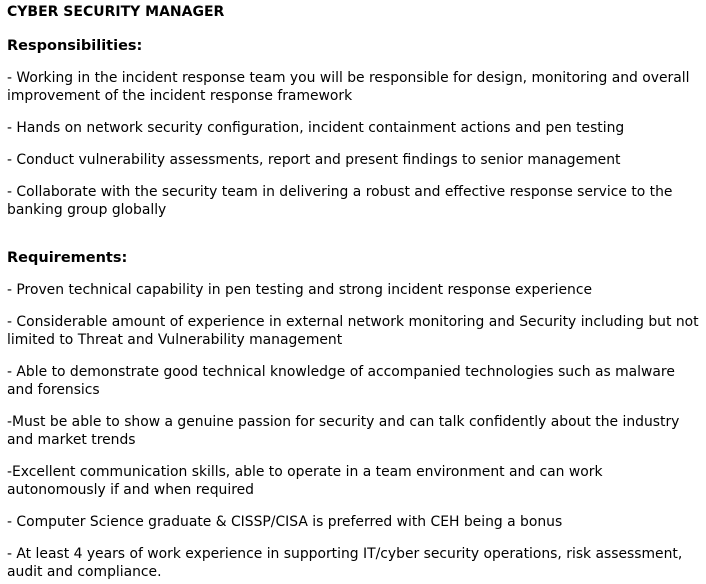 The image size is (706, 584). Describe the element at coordinates (116, 12) in the screenshot. I see `job-title: CYBER SECURITY MANAGER` at that location.